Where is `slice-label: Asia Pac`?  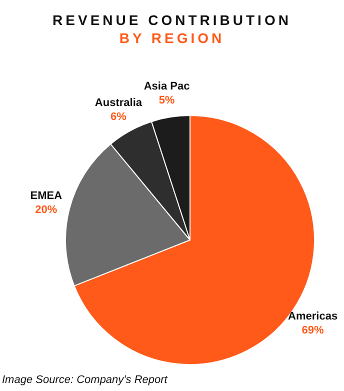 slice-label: Asia Pac is located at coordinates (167, 86).